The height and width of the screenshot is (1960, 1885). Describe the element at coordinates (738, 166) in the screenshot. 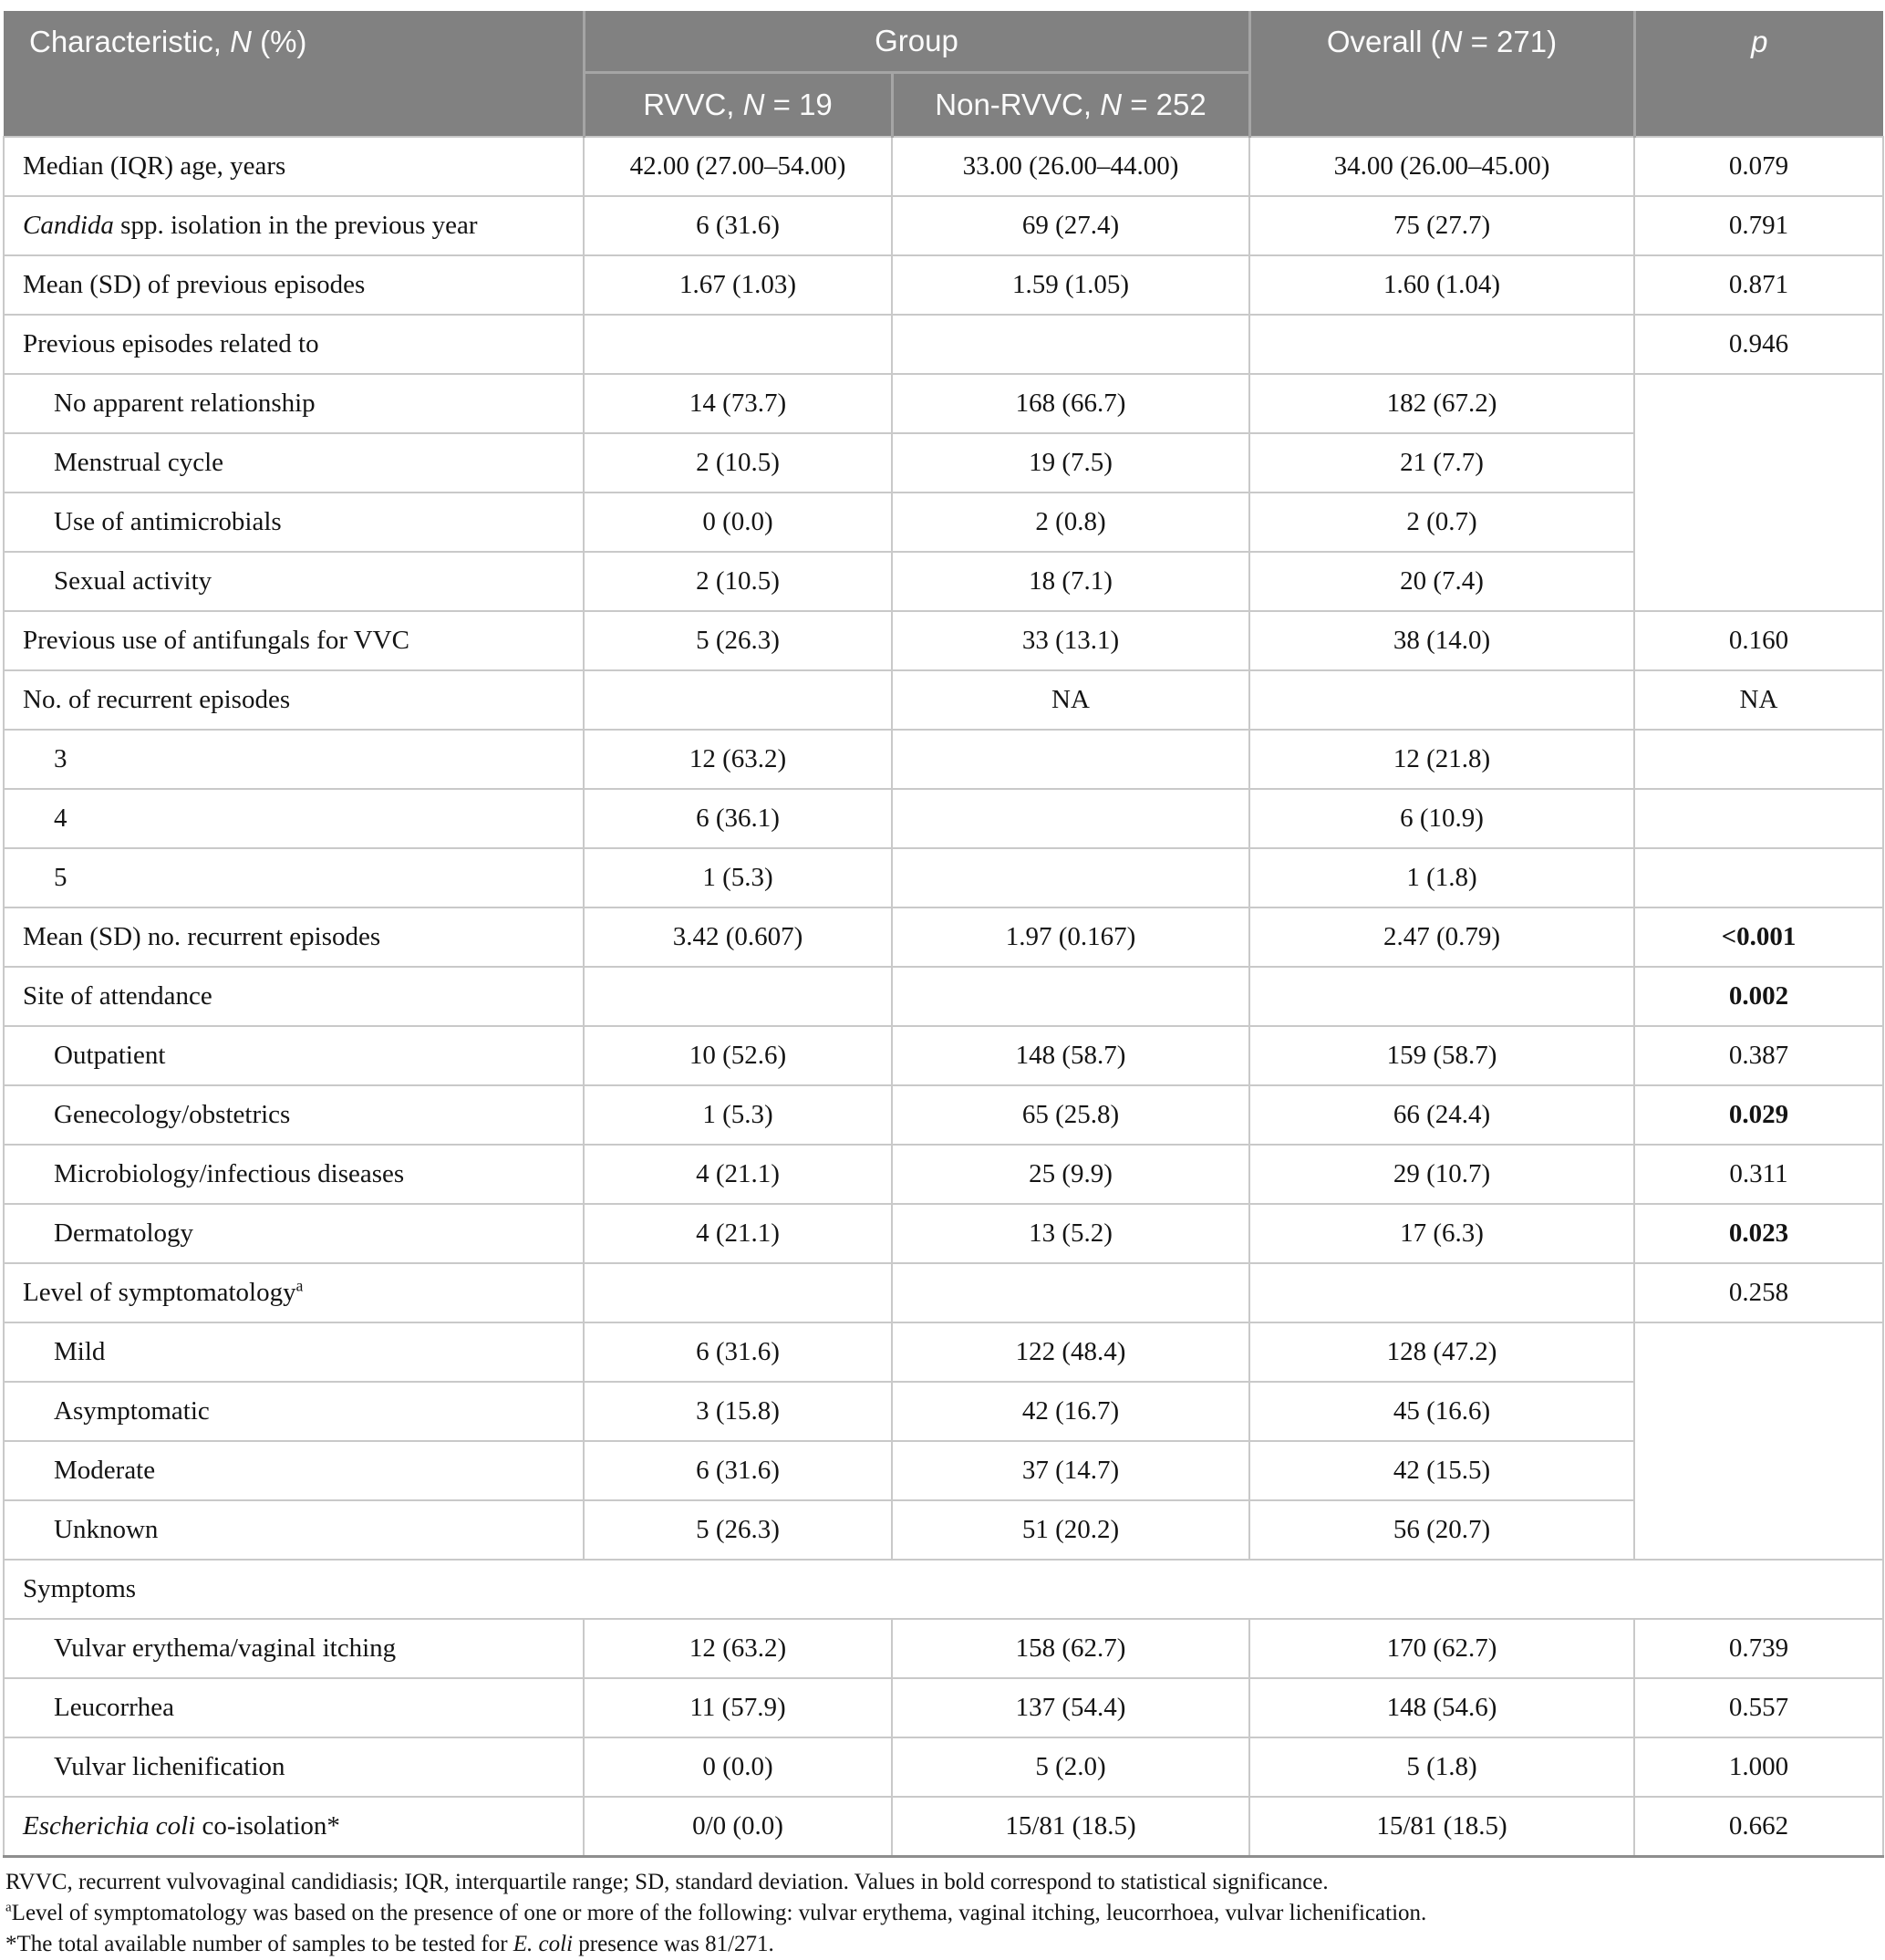

I see `rvvc-cell: 42.00 (27.00–54.00)` at that location.